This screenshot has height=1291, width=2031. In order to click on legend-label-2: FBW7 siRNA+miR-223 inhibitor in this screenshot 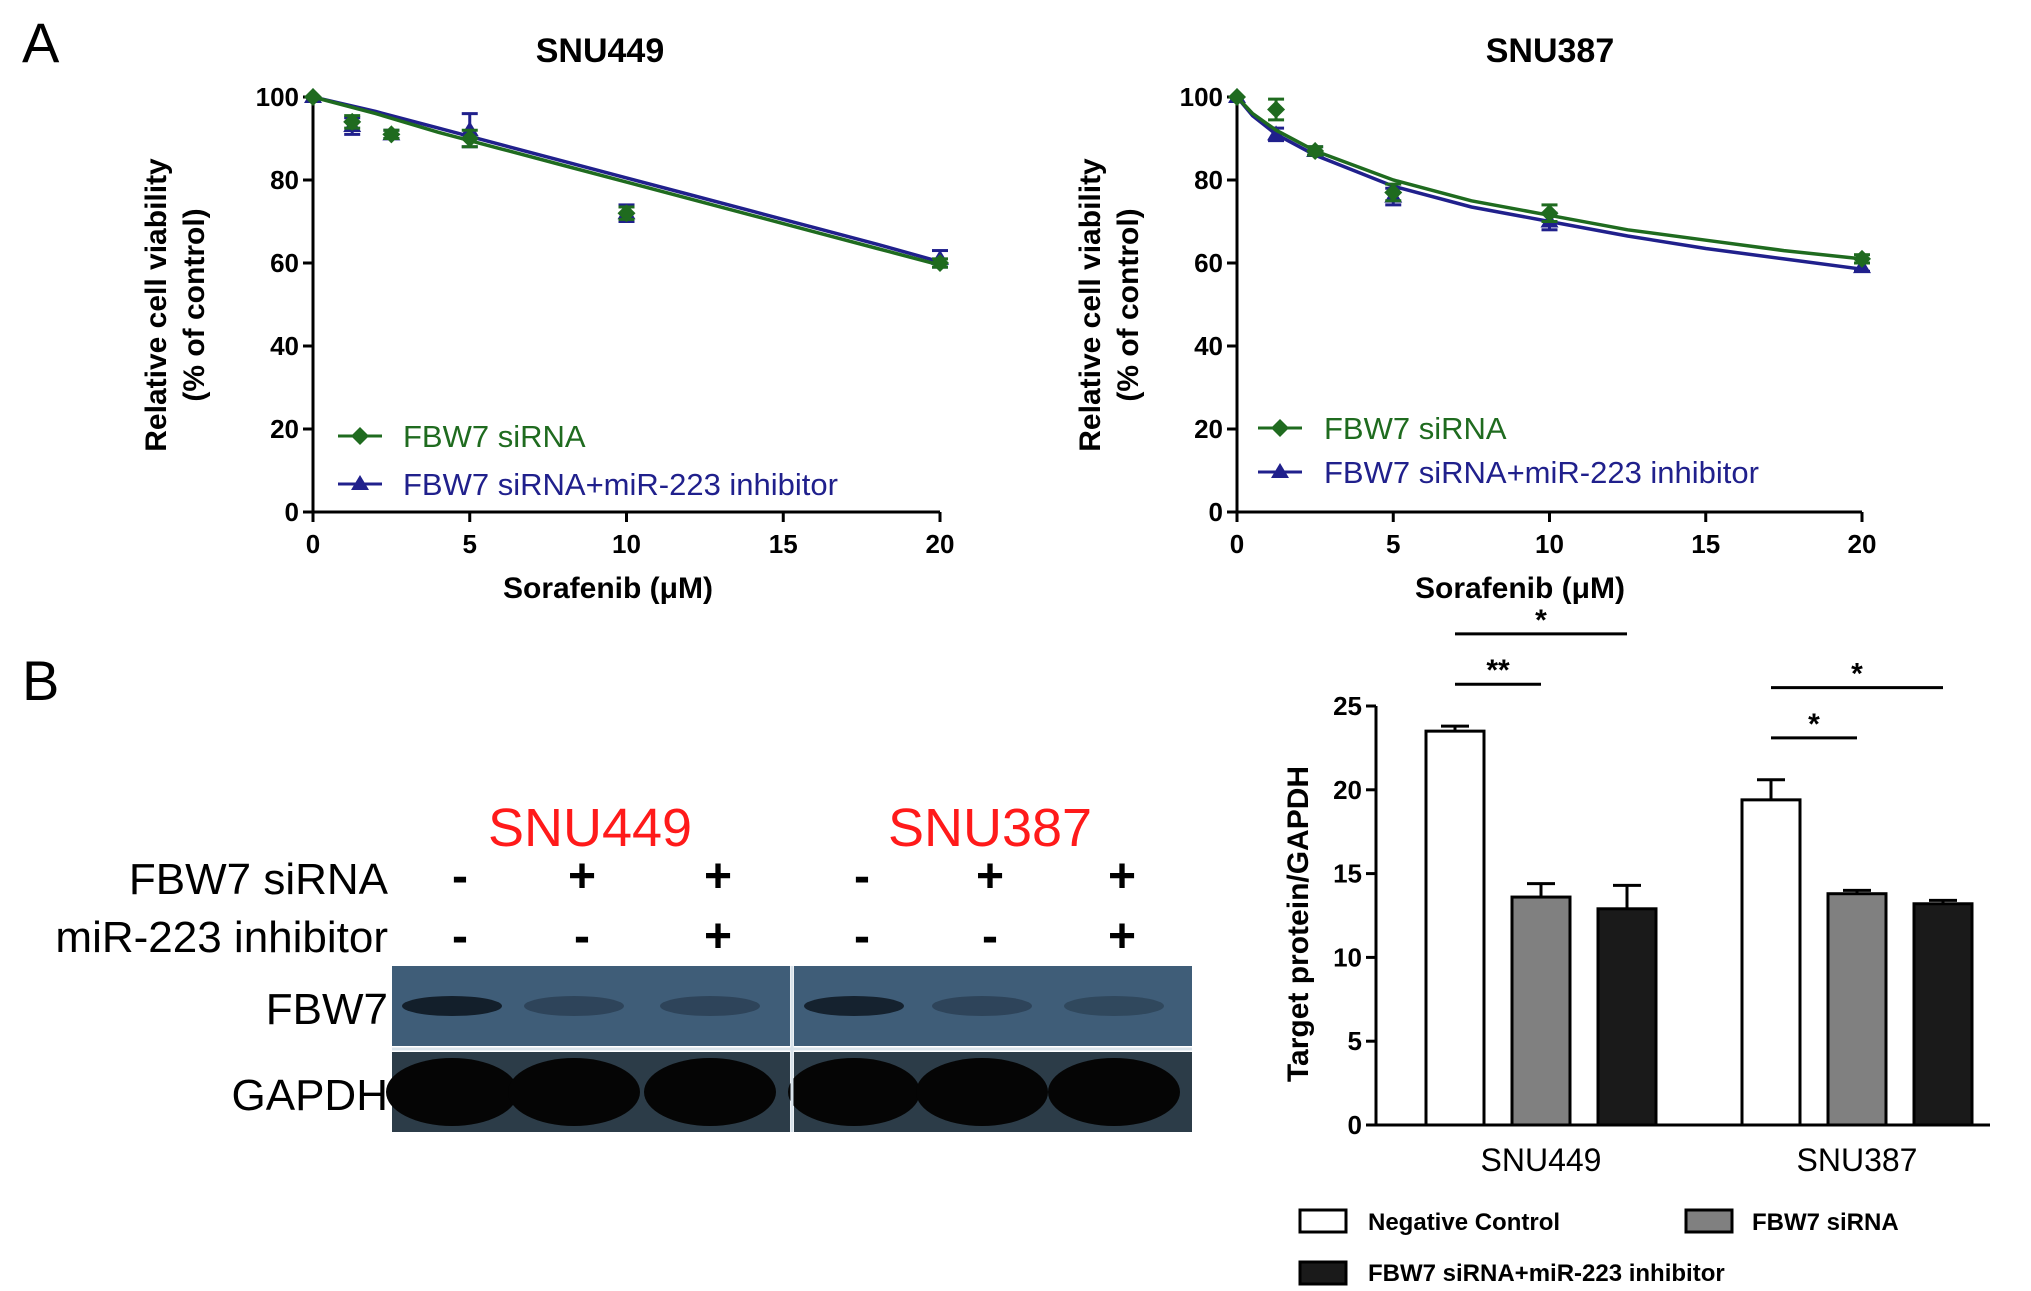, I will do `click(1546, 1273)`.